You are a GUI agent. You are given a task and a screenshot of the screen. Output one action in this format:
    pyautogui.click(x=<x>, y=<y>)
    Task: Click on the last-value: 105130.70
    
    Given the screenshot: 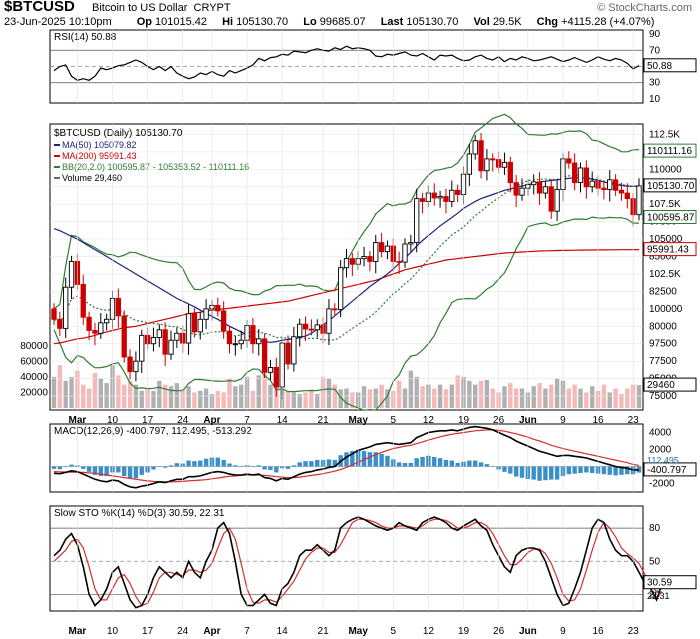 What is the action you would take?
    pyautogui.click(x=432, y=22)
    